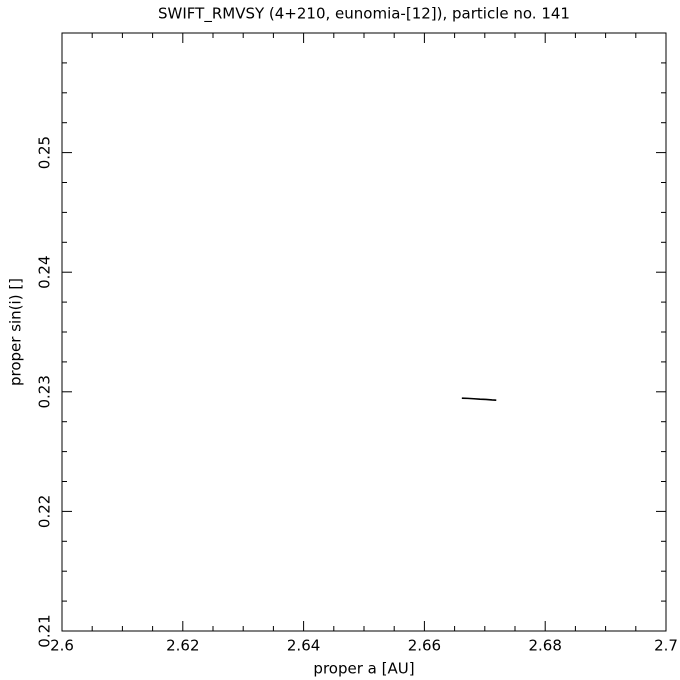  I want to click on data-line, so click(479, 399).